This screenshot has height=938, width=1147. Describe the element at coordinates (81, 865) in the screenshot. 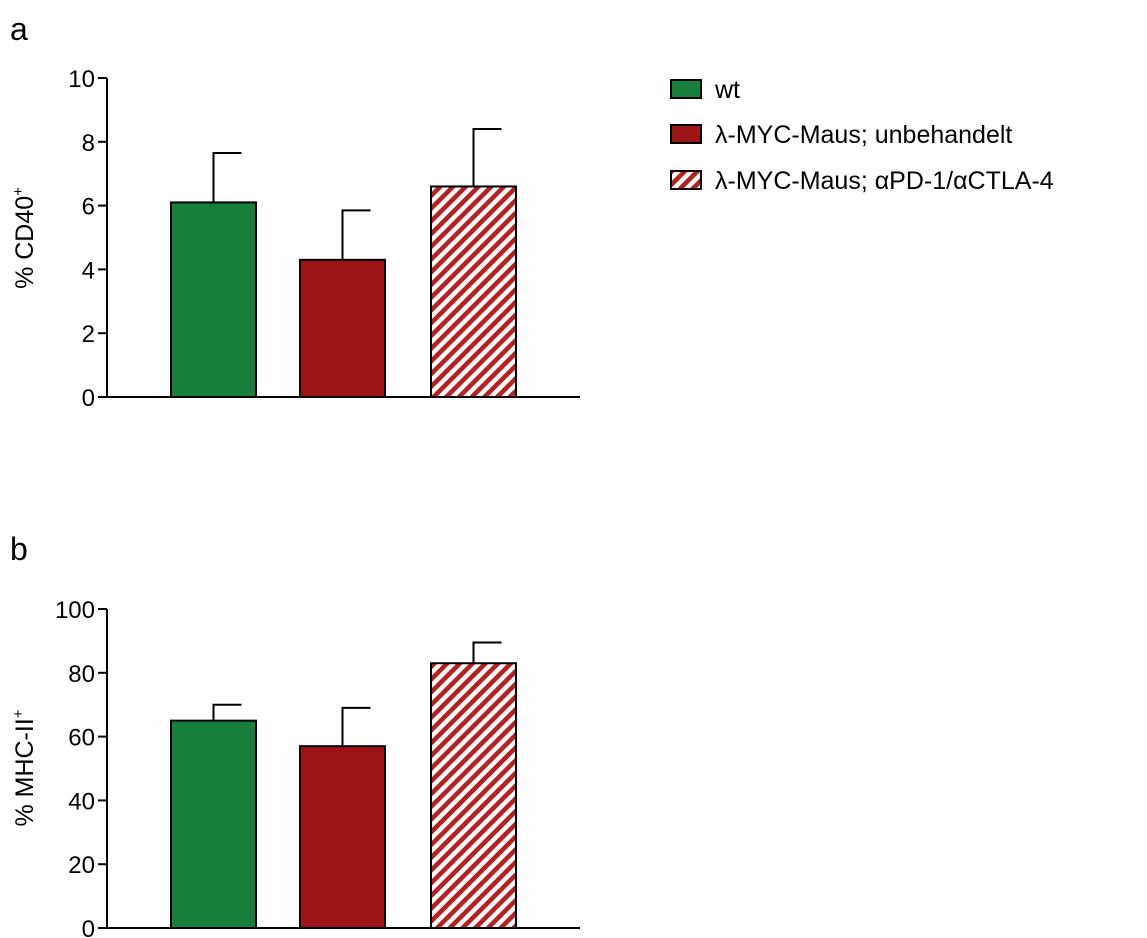

I see `panel-b-y-tick-label: 20` at that location.